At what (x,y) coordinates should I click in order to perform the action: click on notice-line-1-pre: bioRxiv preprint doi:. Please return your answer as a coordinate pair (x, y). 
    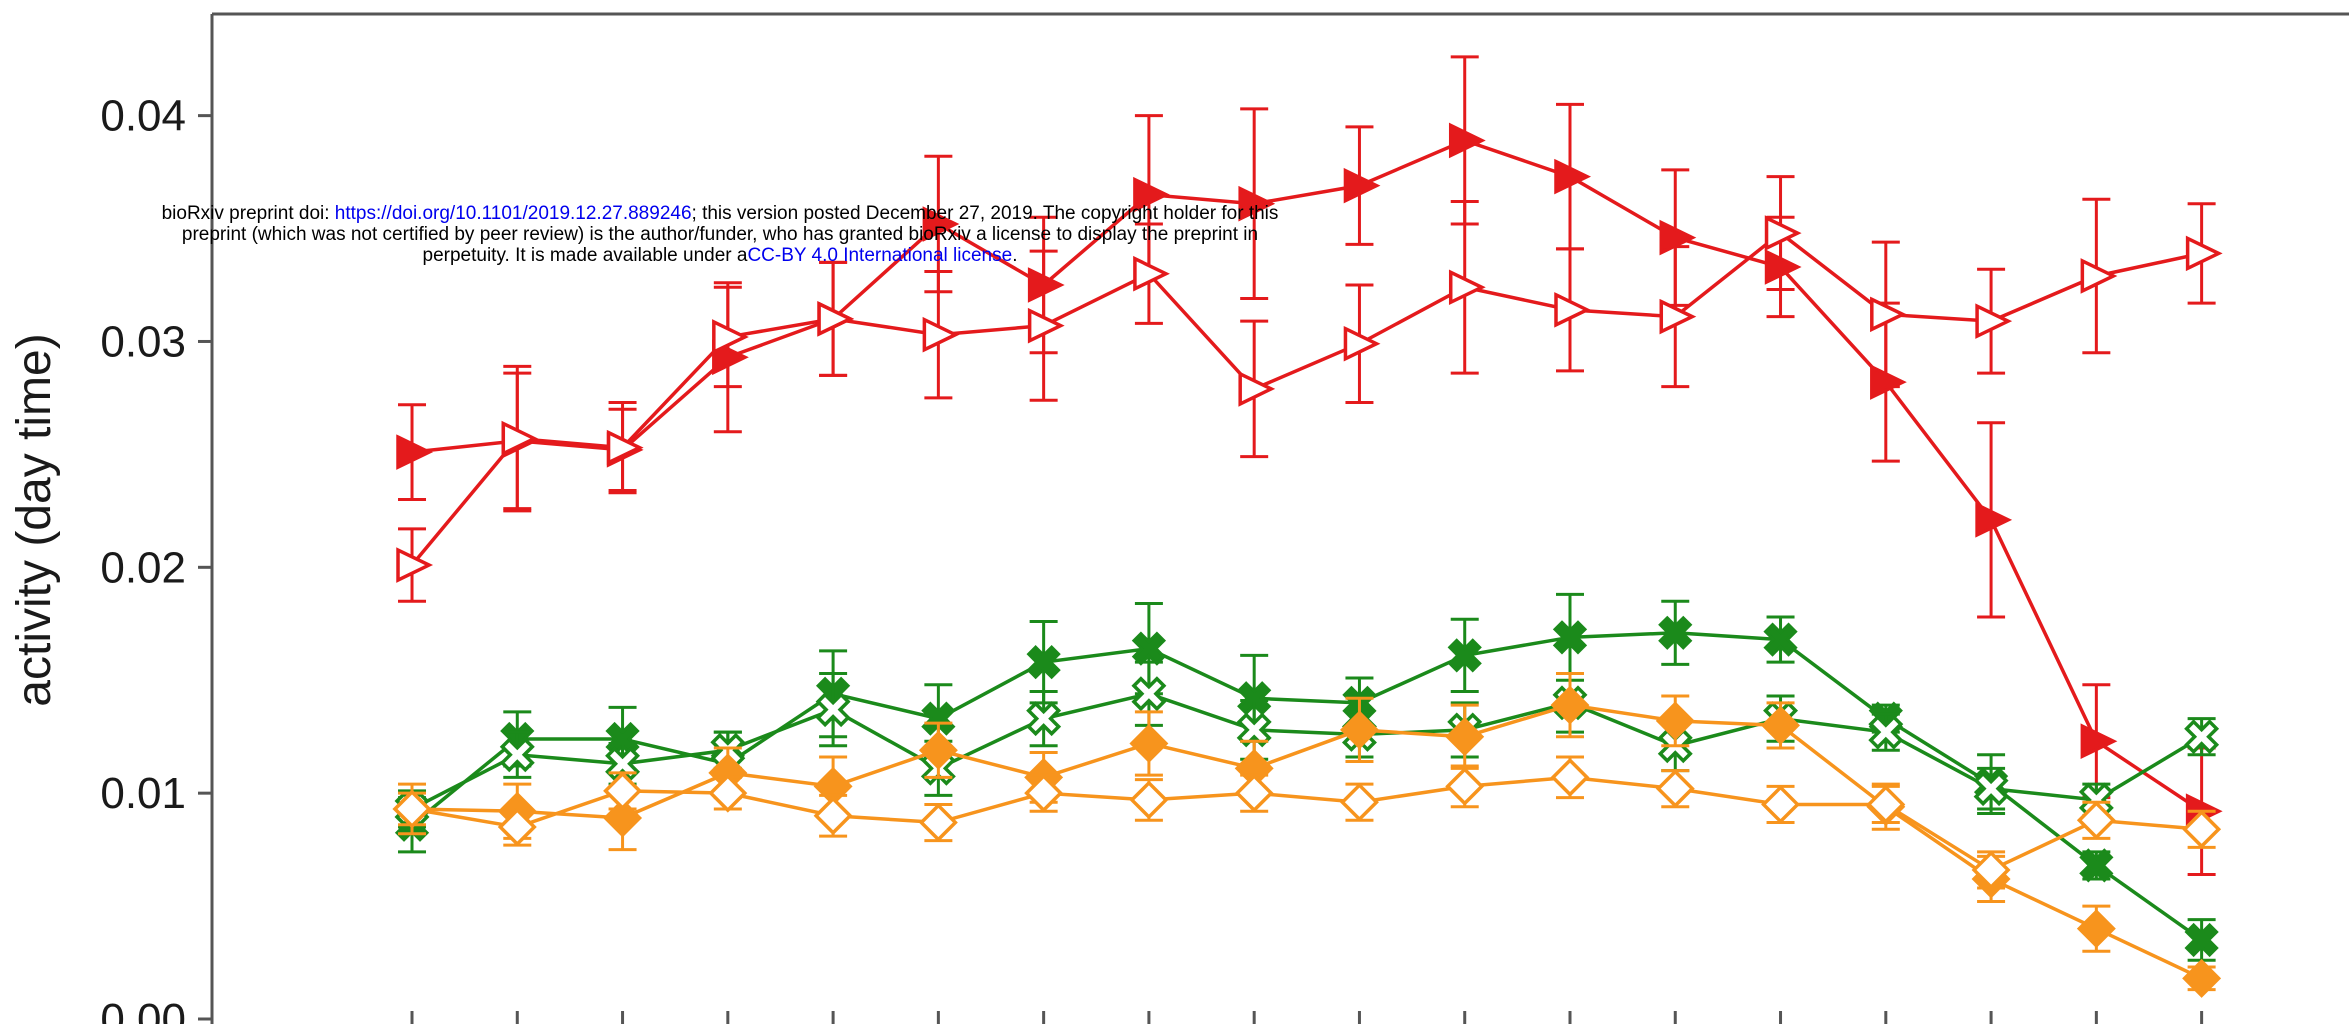
    Looking at the image, I should click on (248, 213).